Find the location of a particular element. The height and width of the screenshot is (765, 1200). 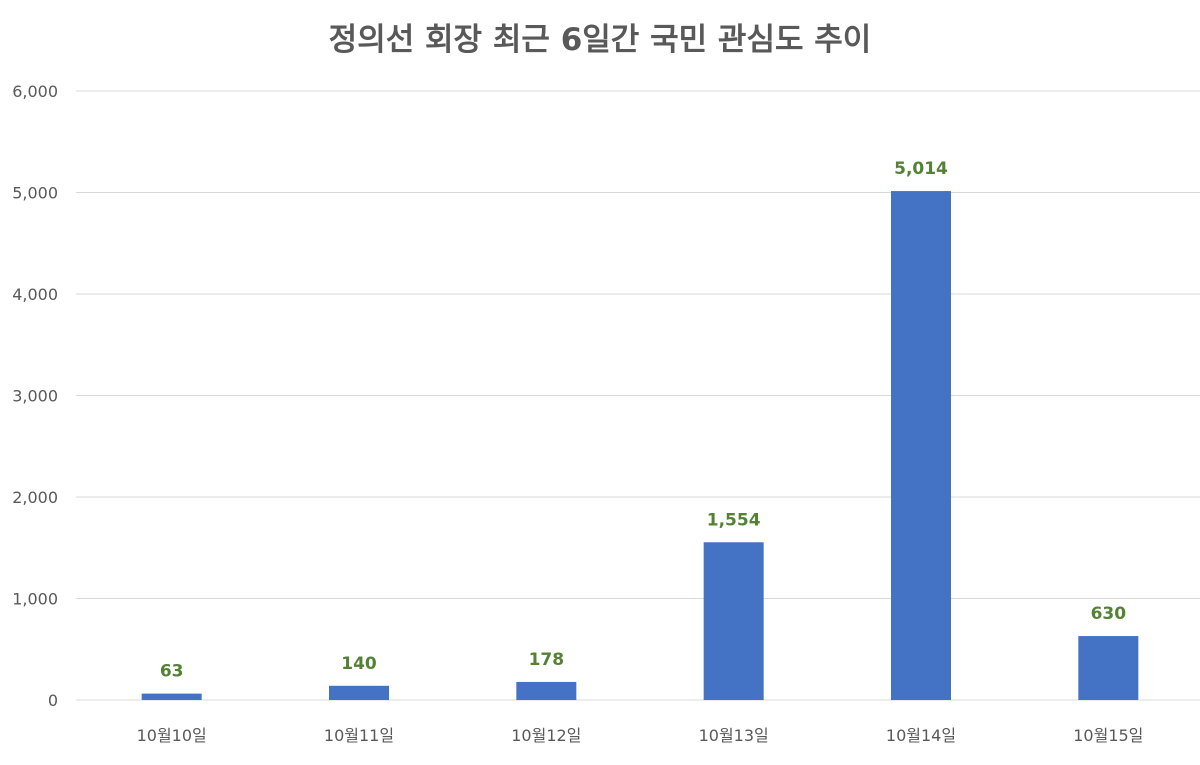

data-label: 630 is located at coordinates (1109, 614).